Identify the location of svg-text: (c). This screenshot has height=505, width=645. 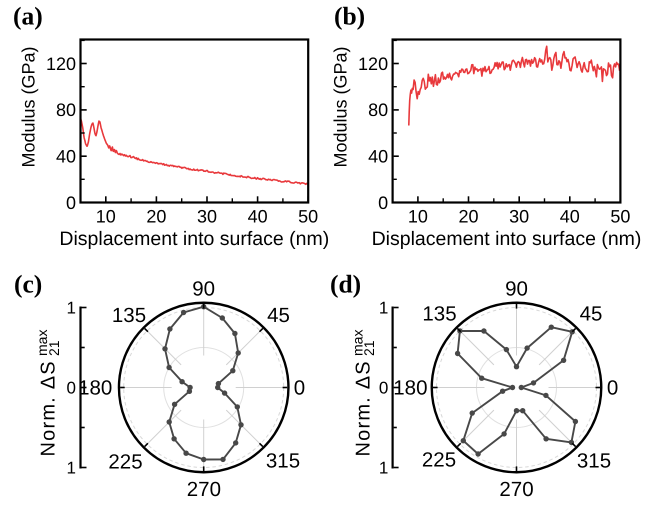
(28, 284).